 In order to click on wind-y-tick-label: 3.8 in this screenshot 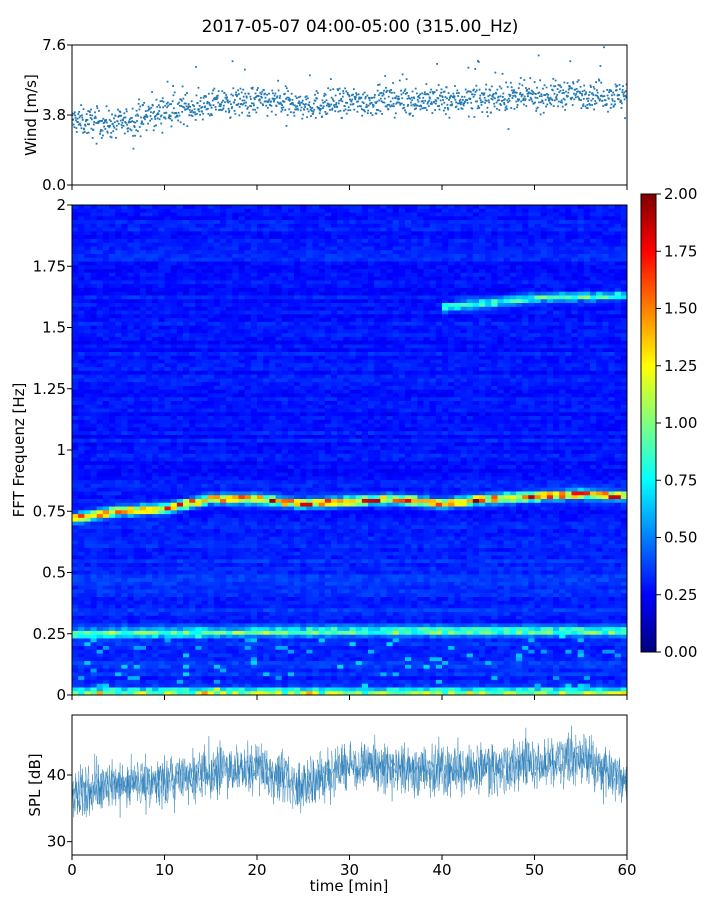, I will do `click(54, 115)`.